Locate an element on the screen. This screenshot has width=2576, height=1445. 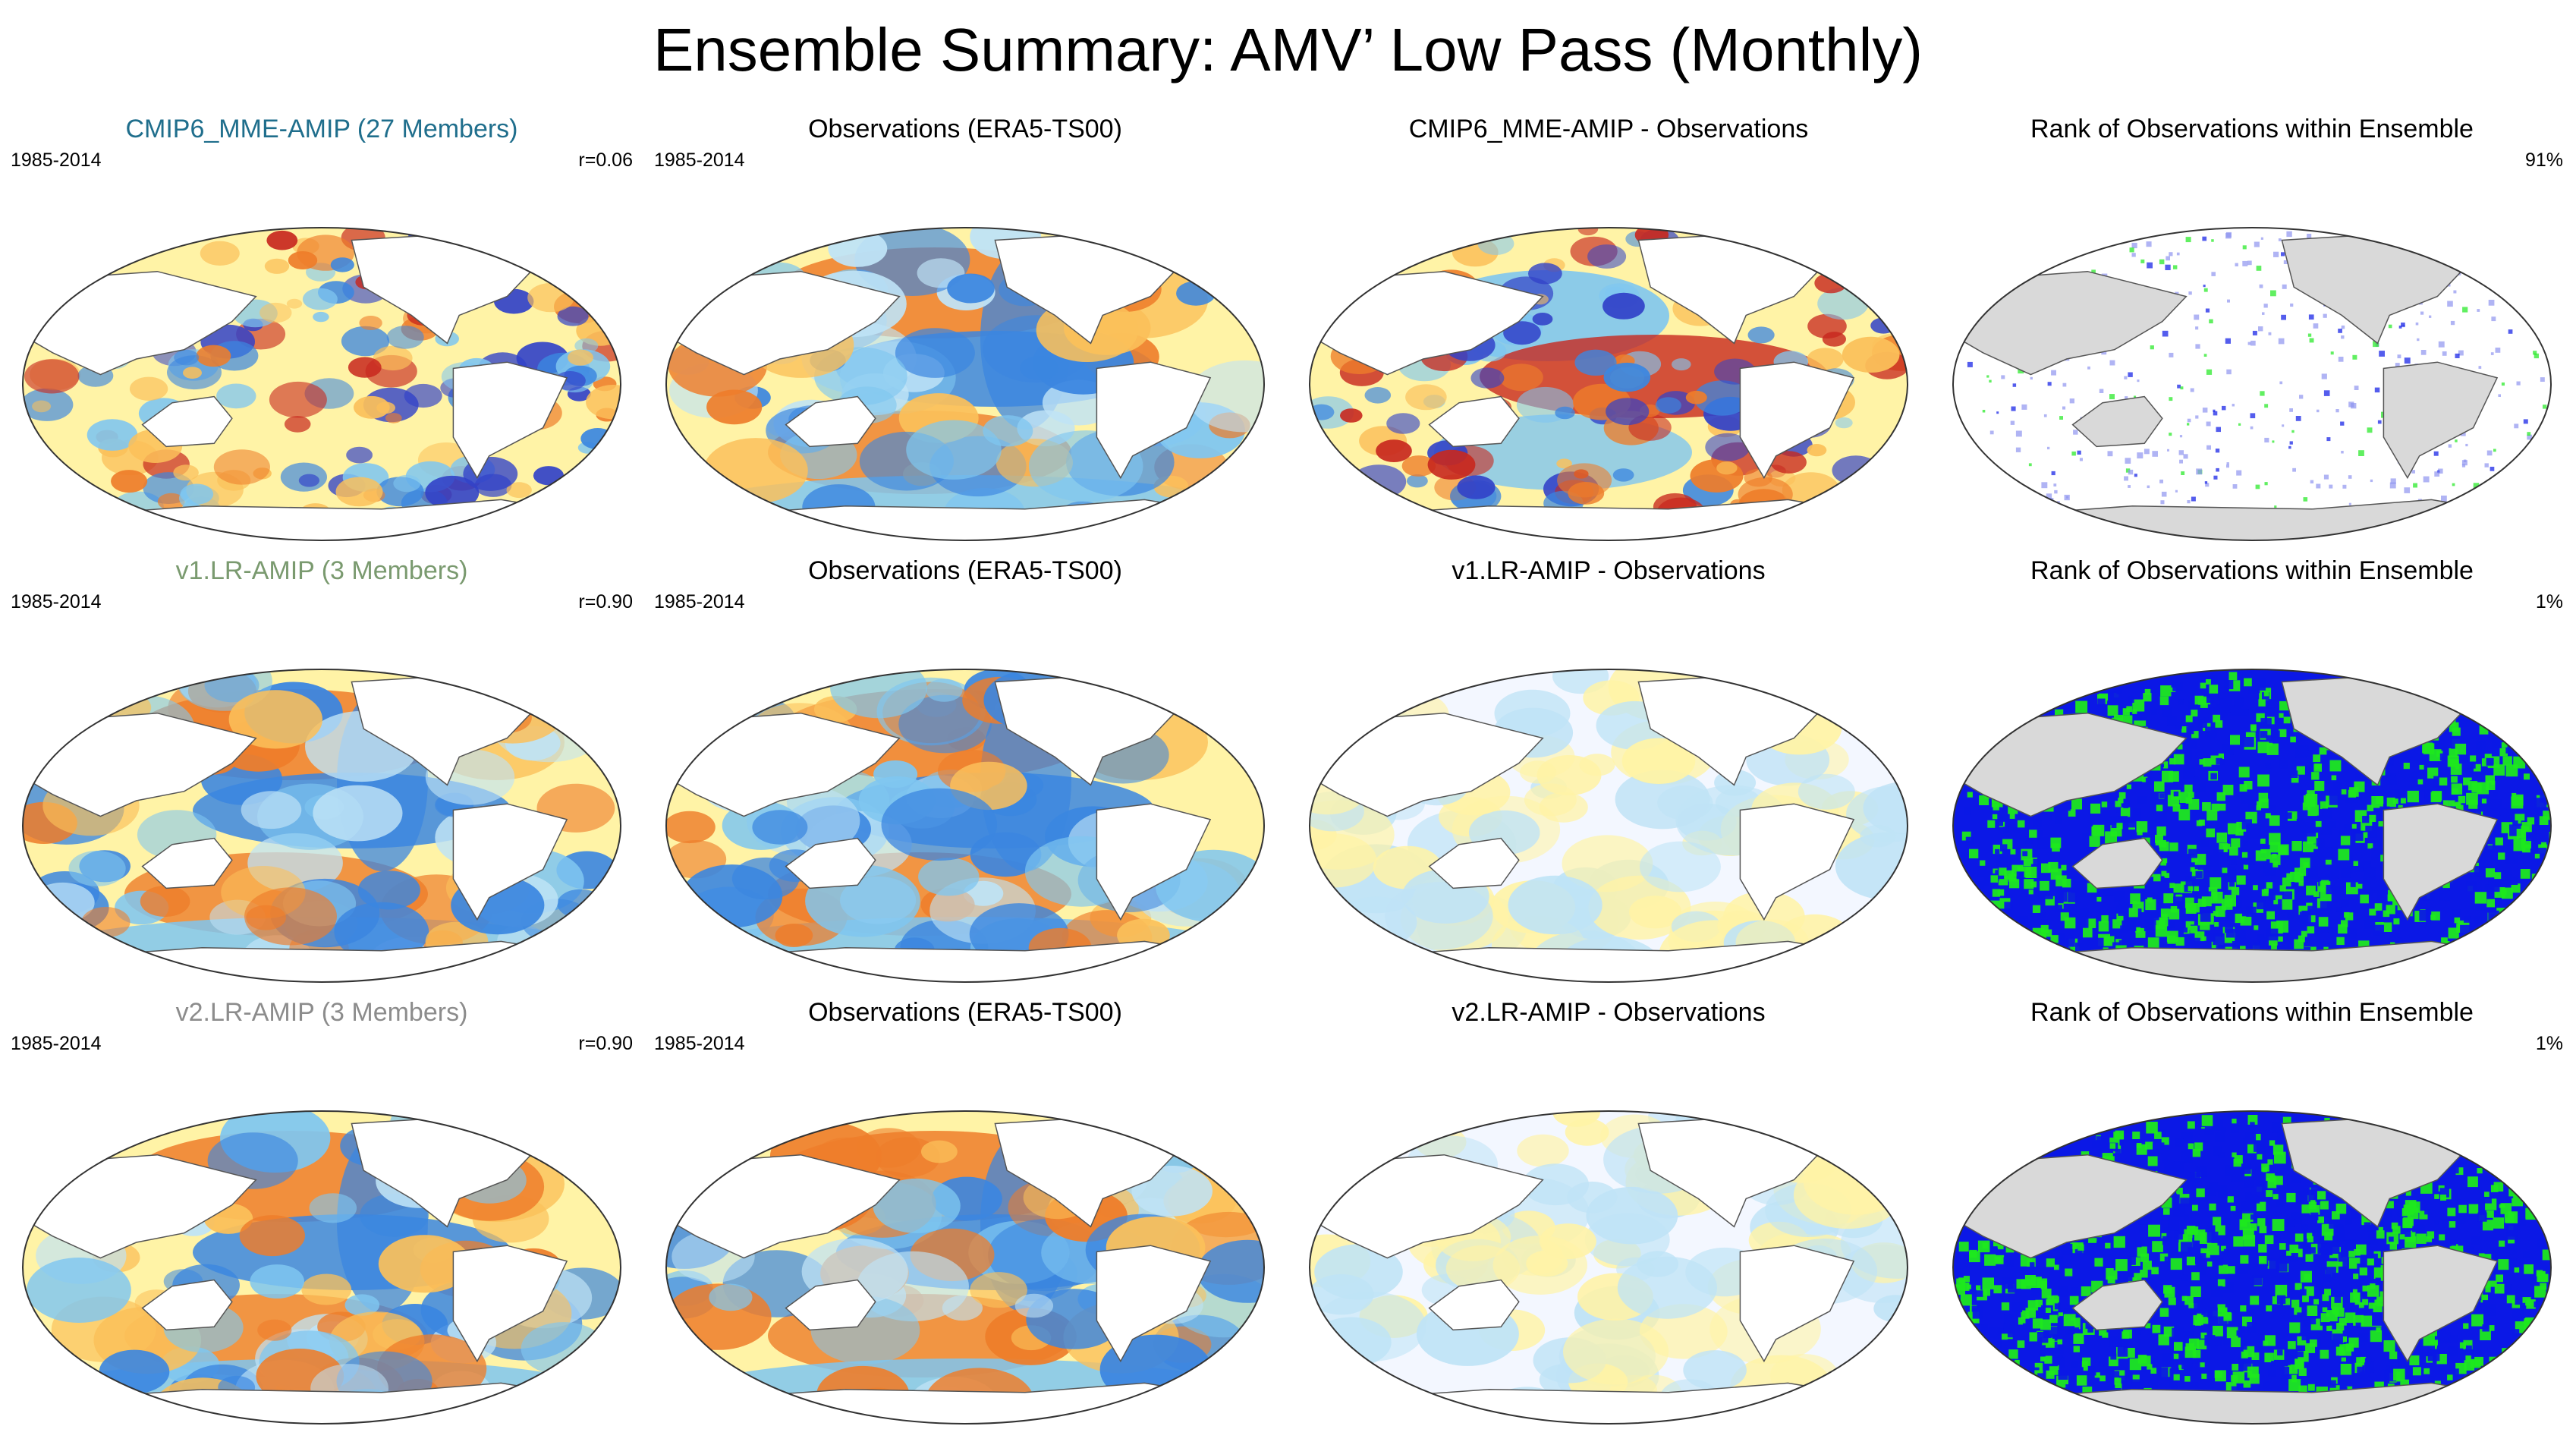
panel-title: v1.LR-AMIP - Observations is located at coordinates (1609, 570).